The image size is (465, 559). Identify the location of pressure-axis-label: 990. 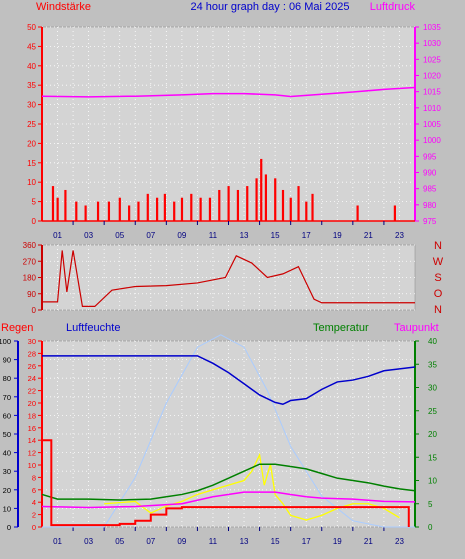
(430, 173).